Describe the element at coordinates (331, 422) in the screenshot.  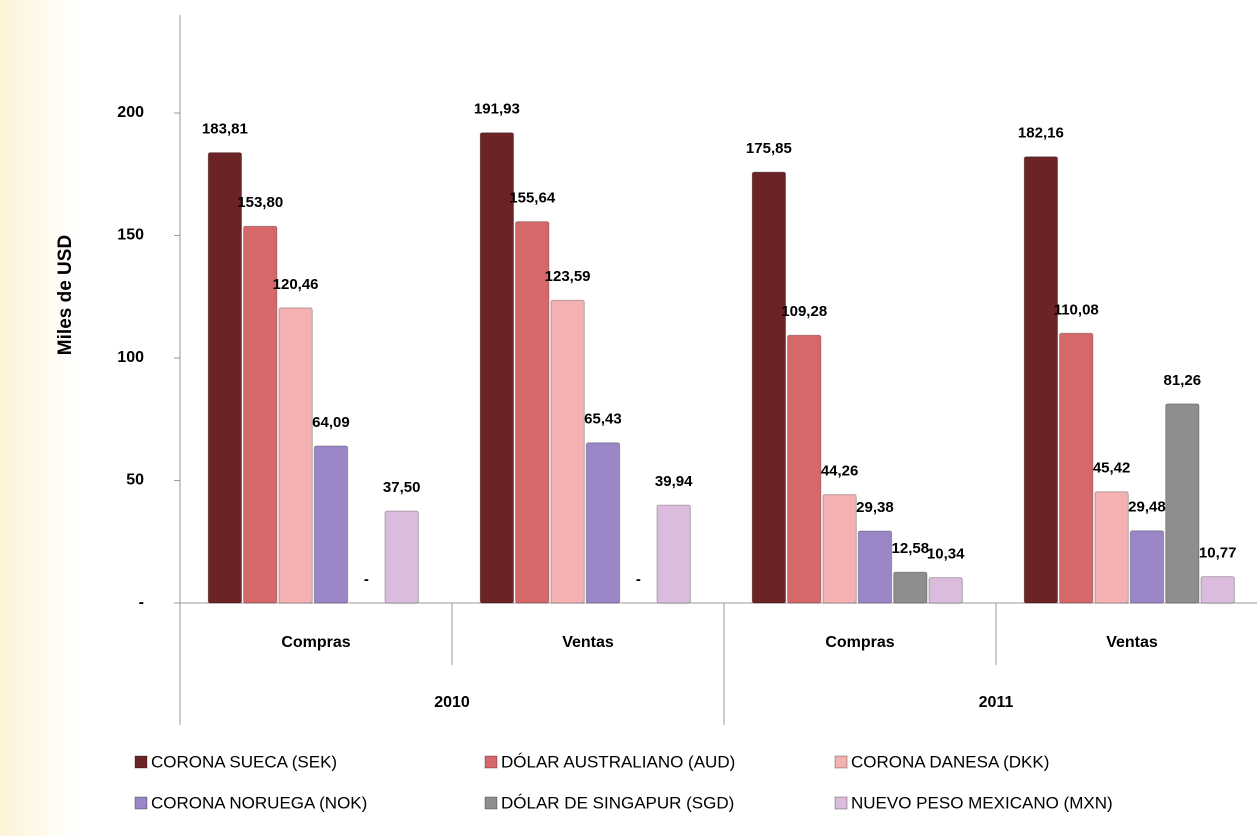
I see `value-label: 64,09` at that location.